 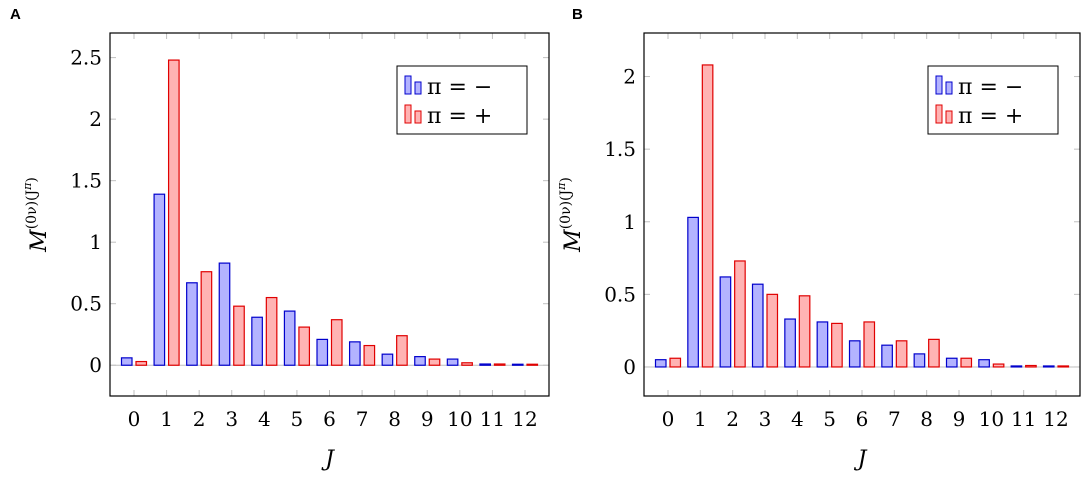 I want to click on legend-label-plus: π = +, so click(x=990, y=116).